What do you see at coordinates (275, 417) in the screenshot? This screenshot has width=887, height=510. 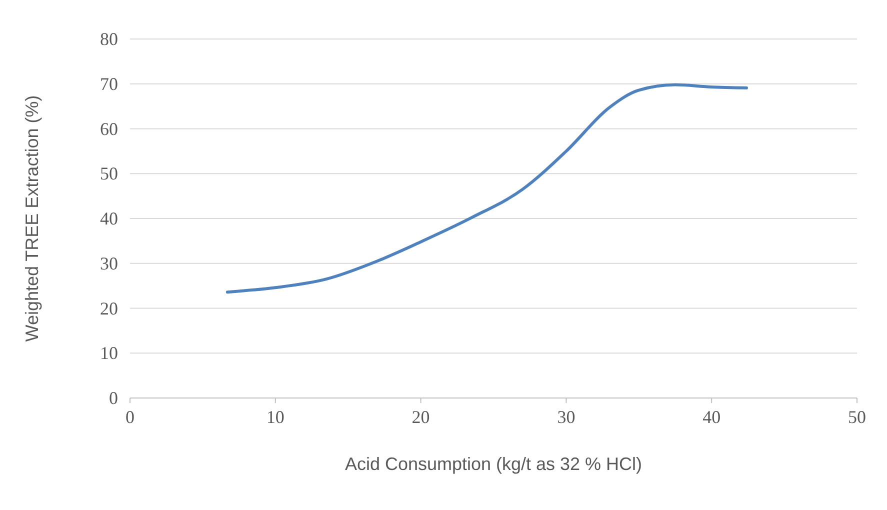 I see `x-tick-label: 10` at bounding box center [275, 417].